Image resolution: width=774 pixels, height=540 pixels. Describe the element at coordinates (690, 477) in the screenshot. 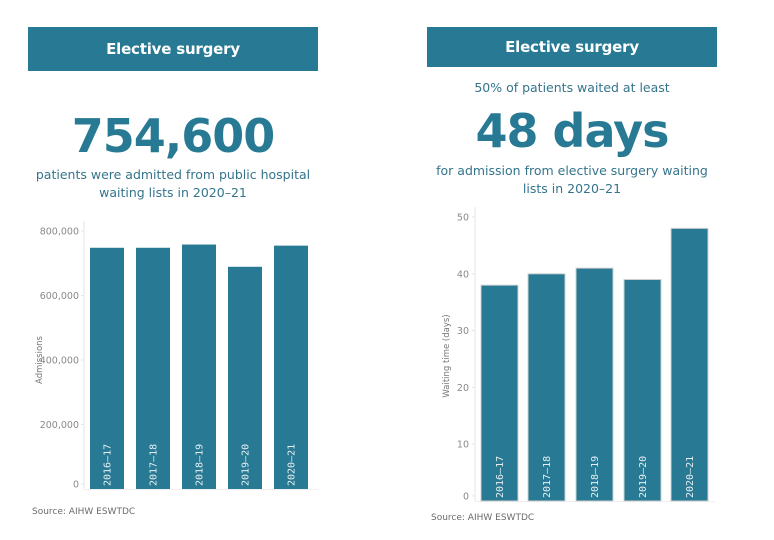

I see `right-bar-category-label: 2020–21` at that location.